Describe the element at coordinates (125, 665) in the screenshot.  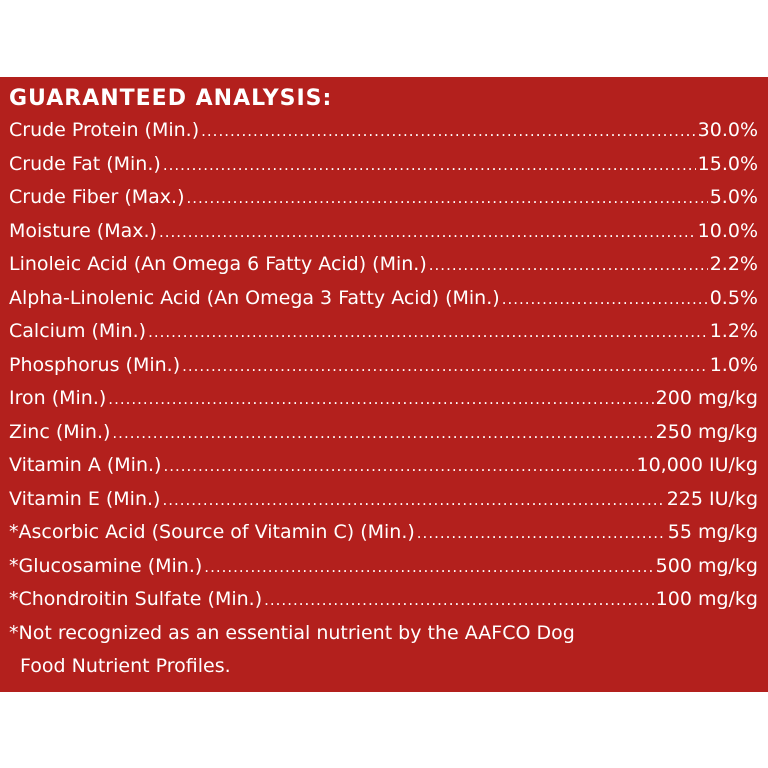
I see `footnote-line-2: Food Nutrient Profiles.` at that location.